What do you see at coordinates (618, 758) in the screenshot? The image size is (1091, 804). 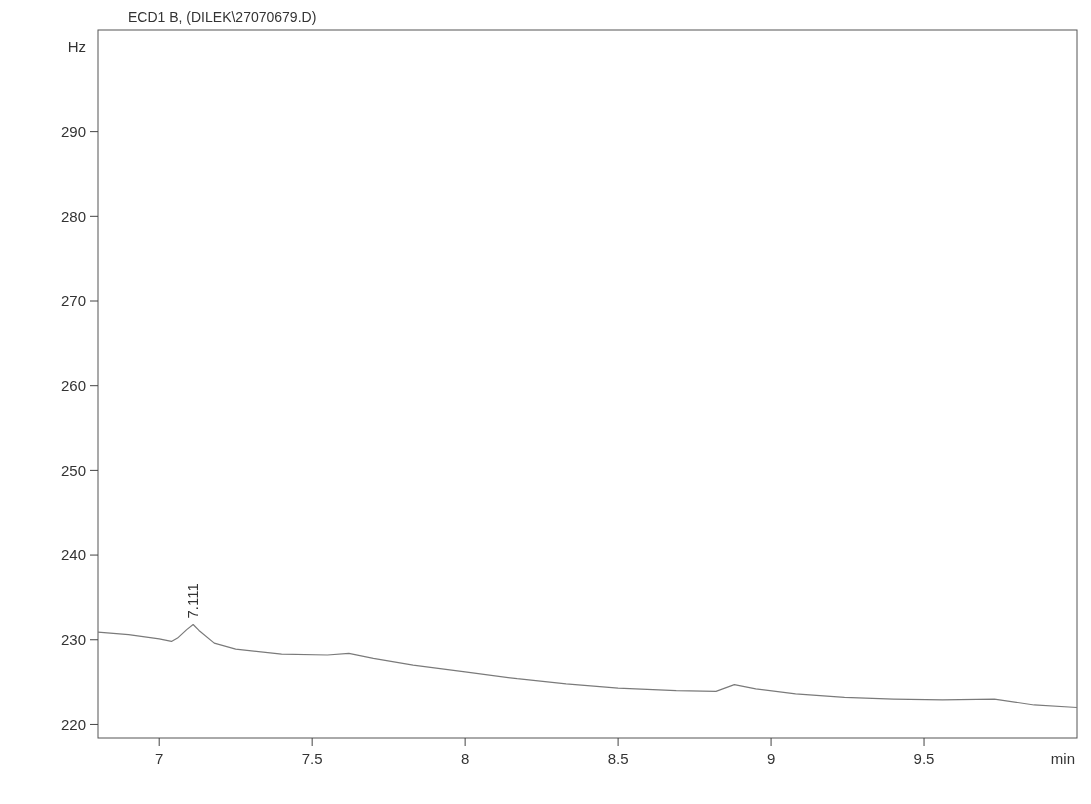 I see `x-tick-label: 8.5` at bounding box center [618, 758].